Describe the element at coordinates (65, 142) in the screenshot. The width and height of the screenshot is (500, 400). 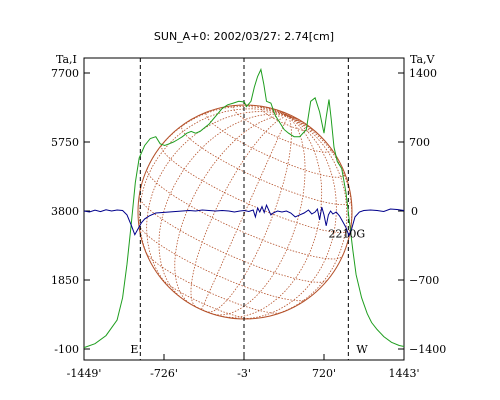
I see `left-tick-label: 5750` at that location.